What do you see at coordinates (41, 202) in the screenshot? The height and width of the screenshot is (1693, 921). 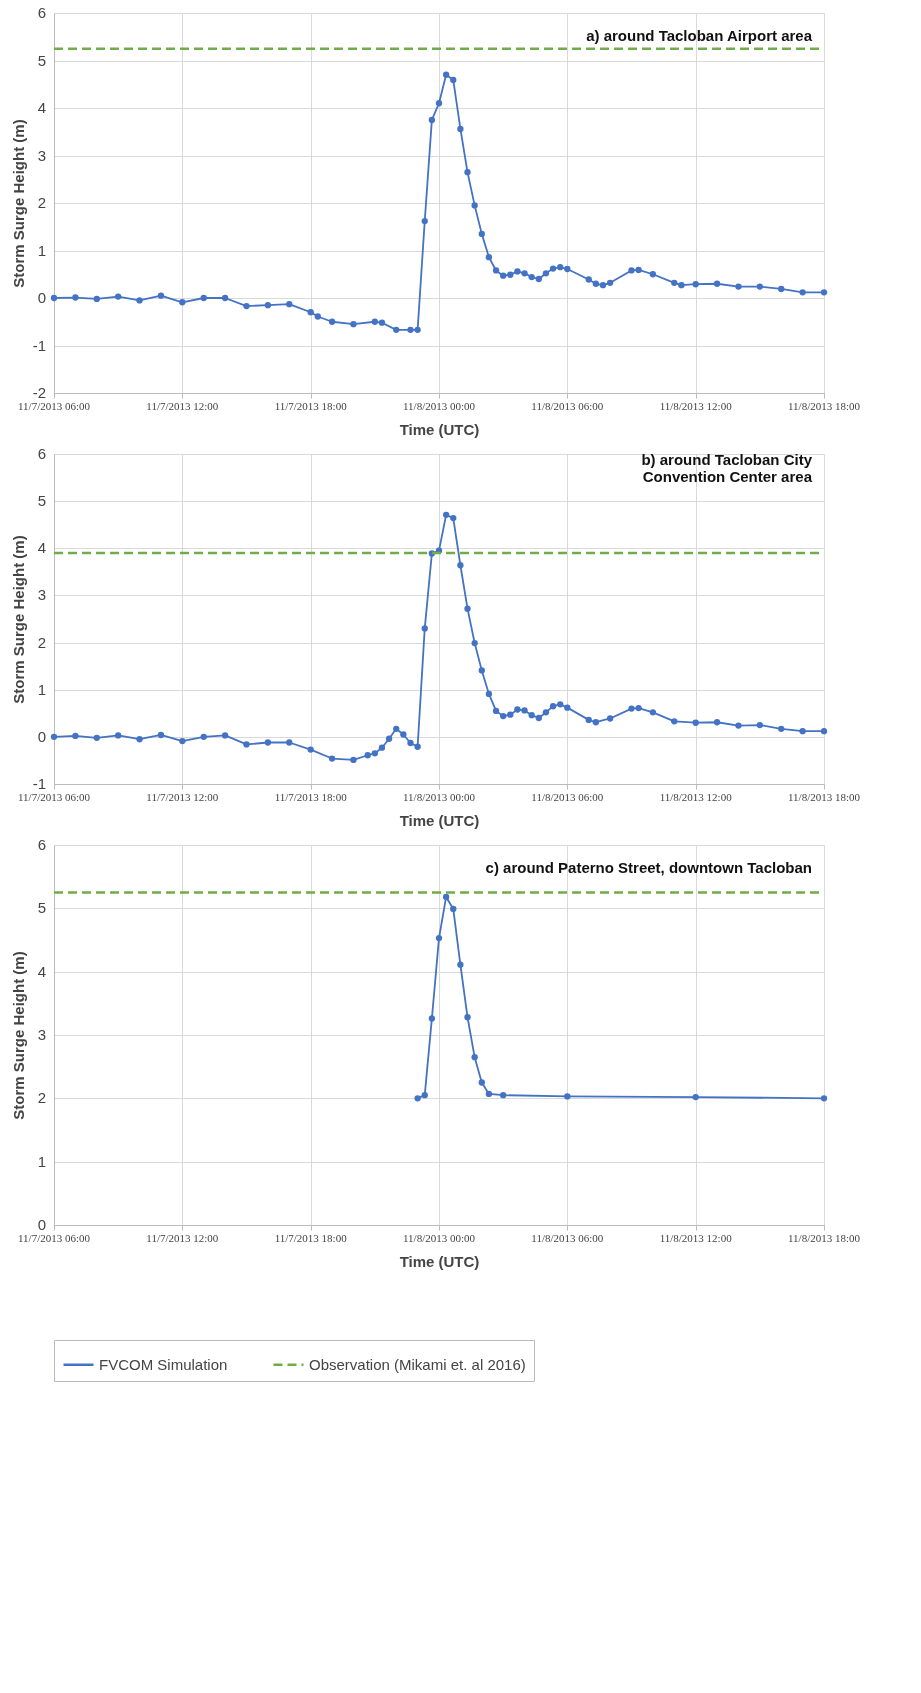 I see `y-tick-label: 2` at bounding box center [41, 202].